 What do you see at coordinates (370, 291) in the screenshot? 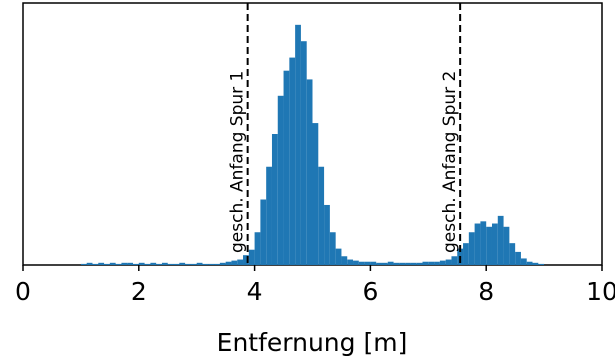
I see `x-tick-label: 6` at bounding box center [370, 291].